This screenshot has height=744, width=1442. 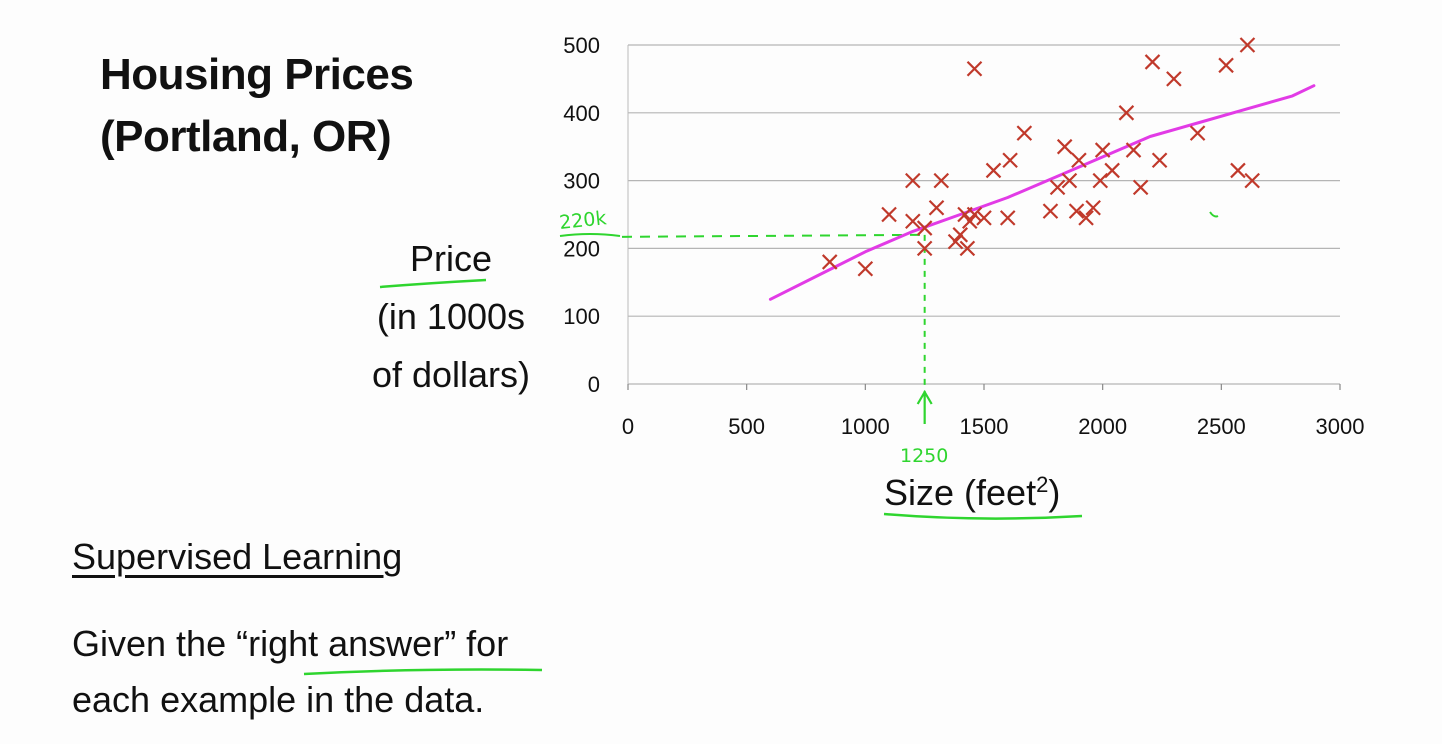 I want to click on x-axis-label-close: ), so click(x=1054, y=492).